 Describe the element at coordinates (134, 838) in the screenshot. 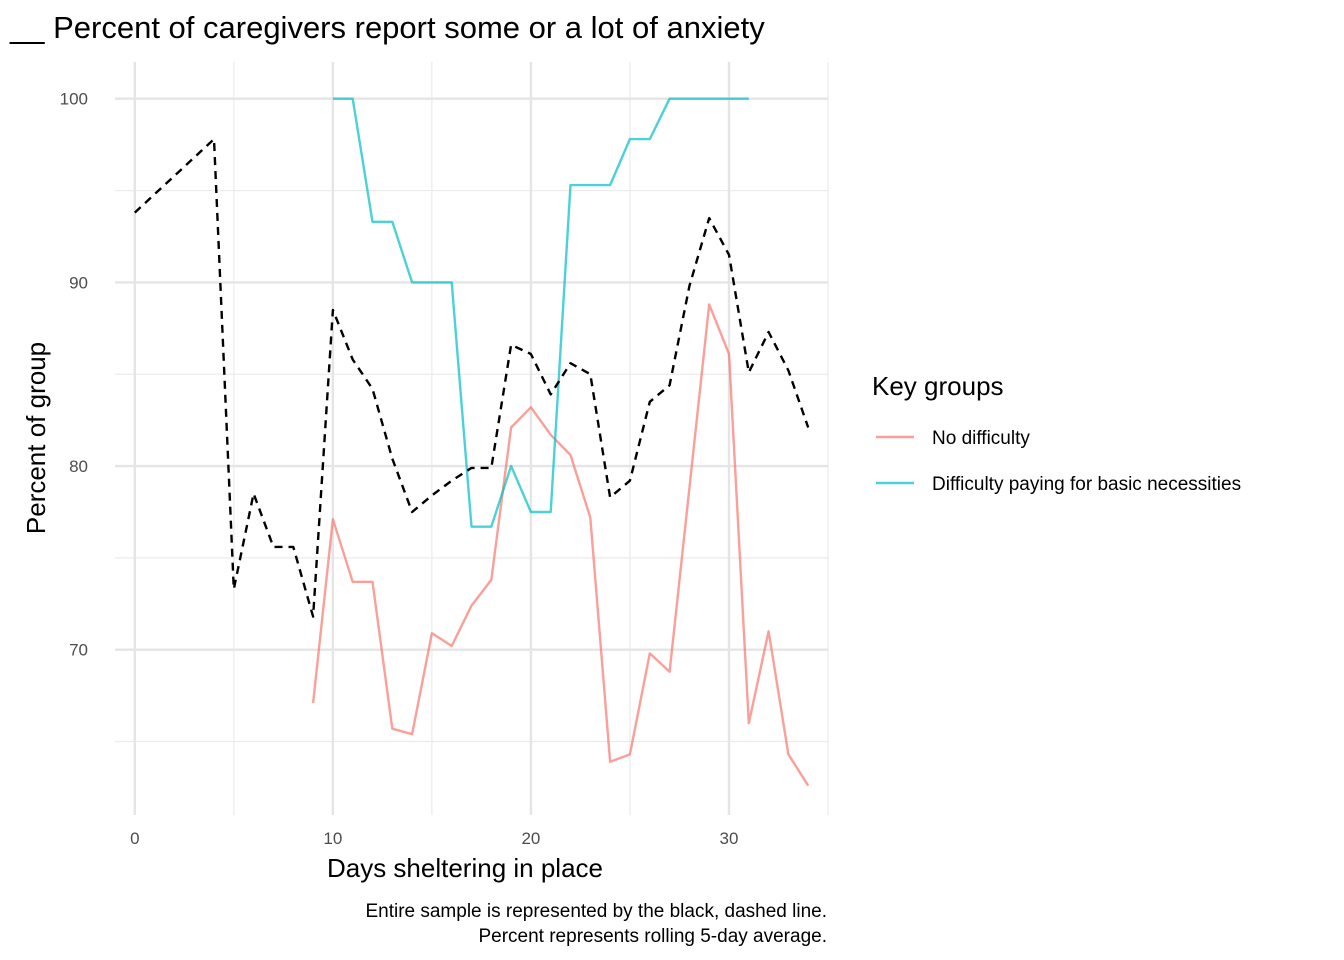

I see `x-tick-label: 0` at that location.